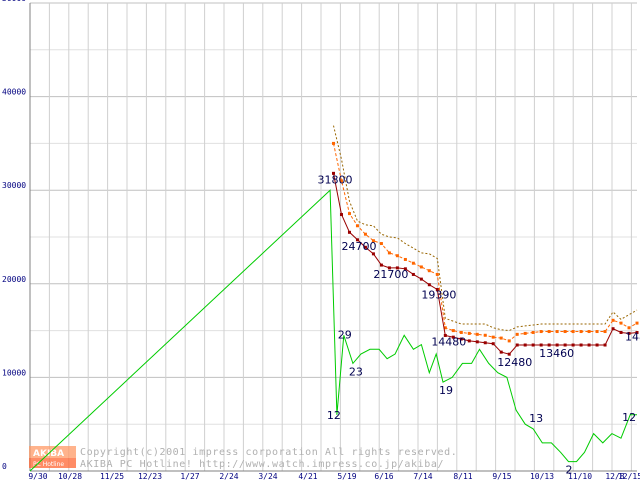  What do you see at coordinates (14, 372) in the screenshot?
I see `y-tick-label: 10000` at bounding box center [14, 372].